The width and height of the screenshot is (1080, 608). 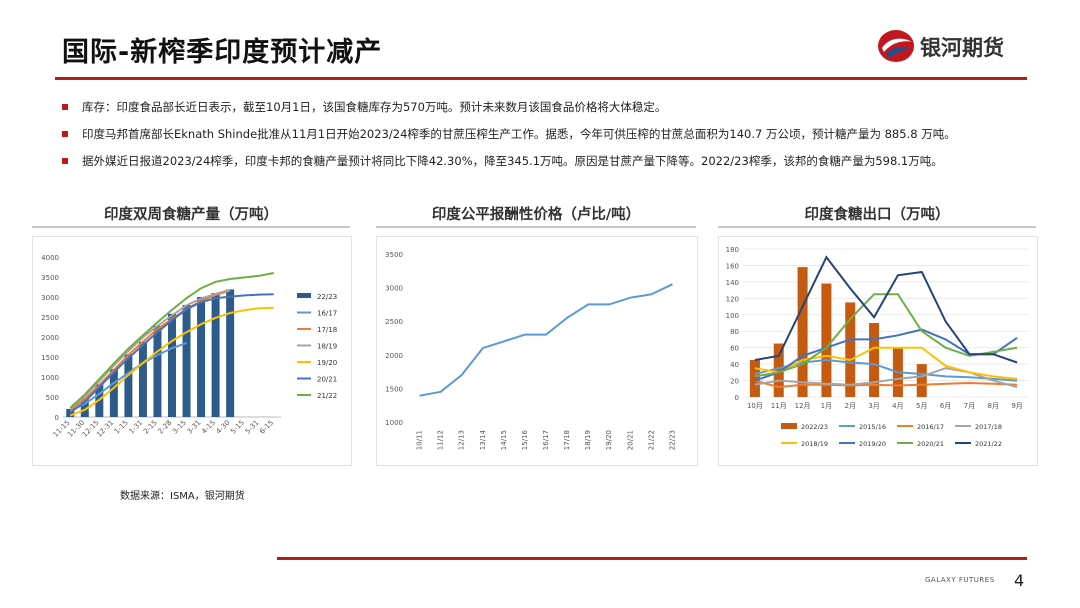 What do you see at coordinates (420, 440) in the screenshot?
I see `x-tick-label: 10/11` at bounding box center [420, 440].